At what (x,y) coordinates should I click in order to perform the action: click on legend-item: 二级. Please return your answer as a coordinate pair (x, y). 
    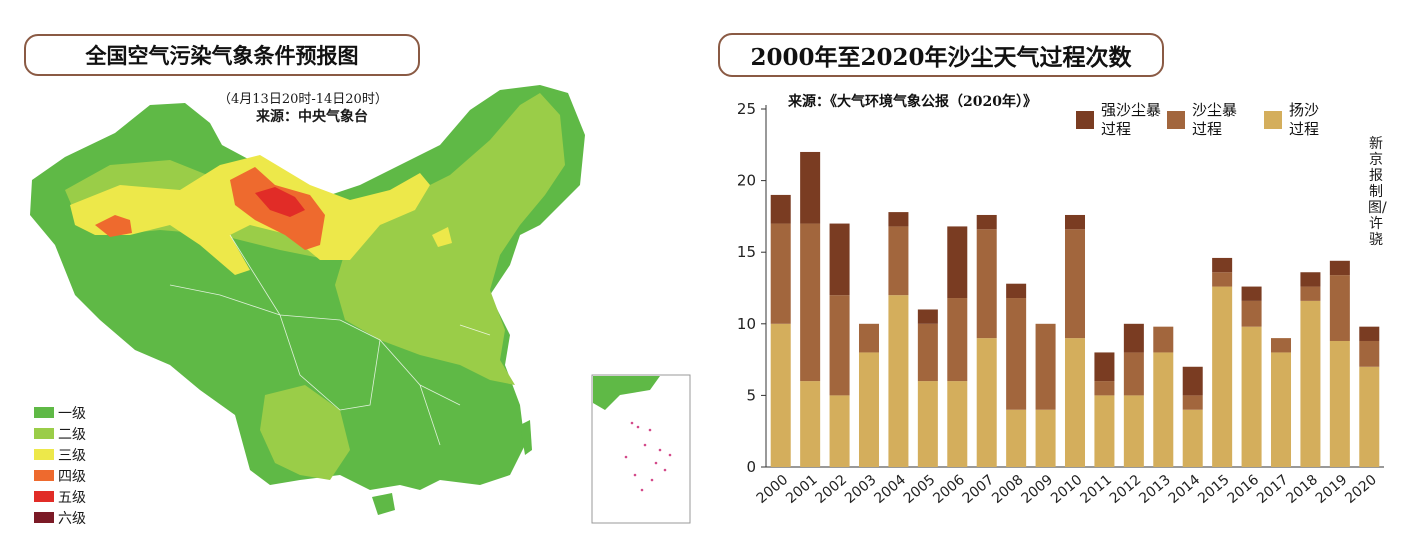
    Looking at the image, I should click on (60, 433).